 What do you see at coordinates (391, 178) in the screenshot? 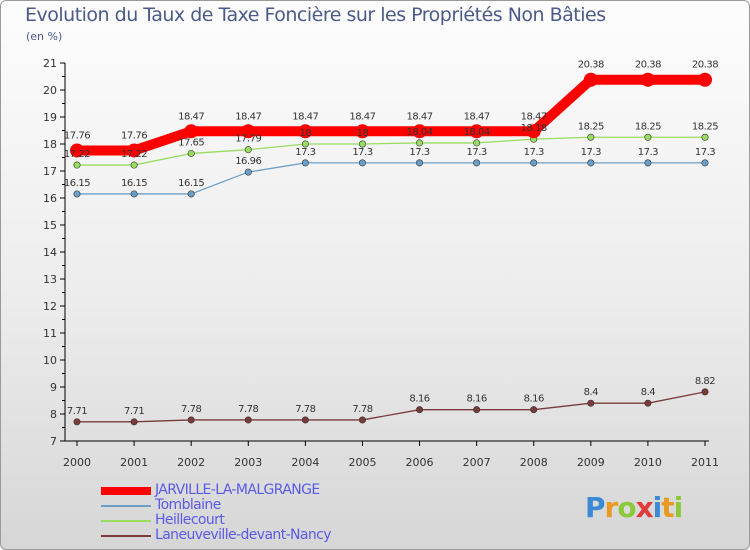
I see `series-line-tomblaine` at bounding box center [391, 178].